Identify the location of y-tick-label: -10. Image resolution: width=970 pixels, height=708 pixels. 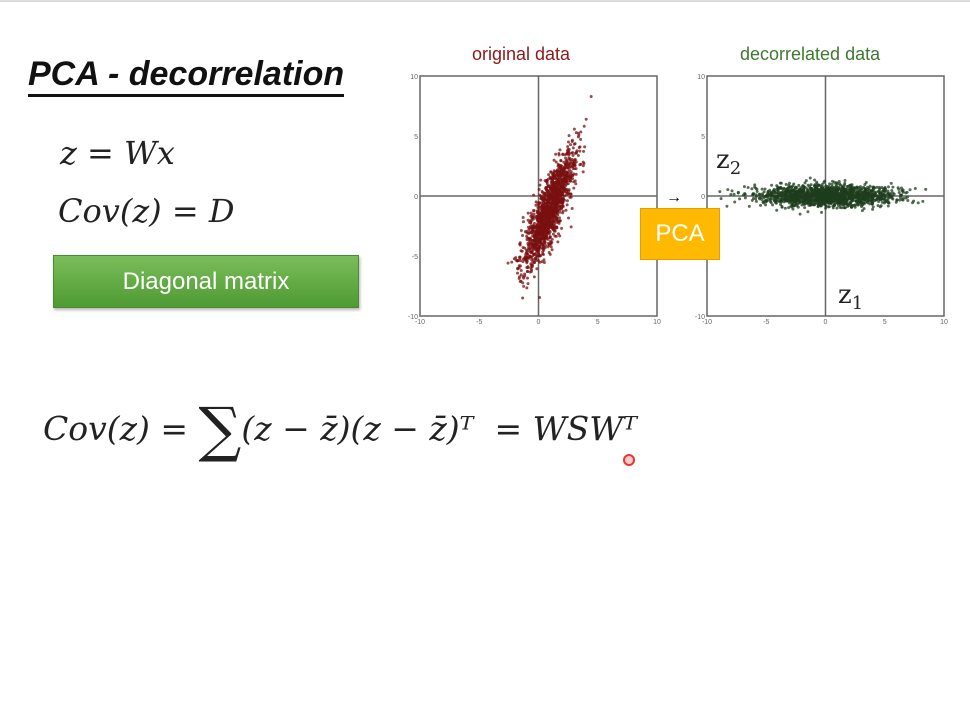
(413, 317).